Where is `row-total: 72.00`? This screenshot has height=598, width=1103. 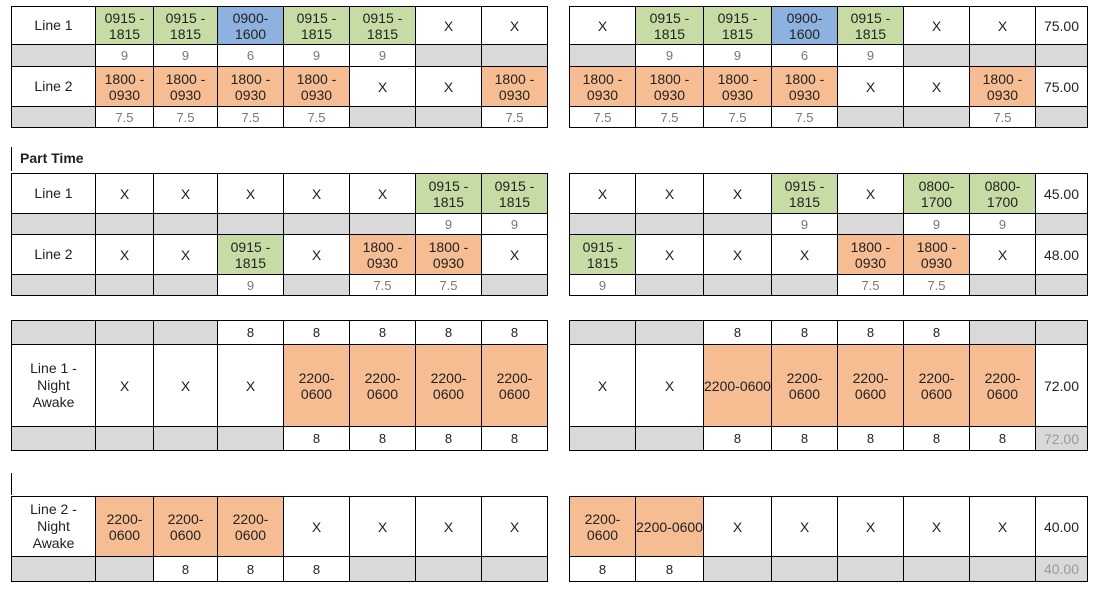 row-total: 72.00 is located at coordinates (1061, 438).